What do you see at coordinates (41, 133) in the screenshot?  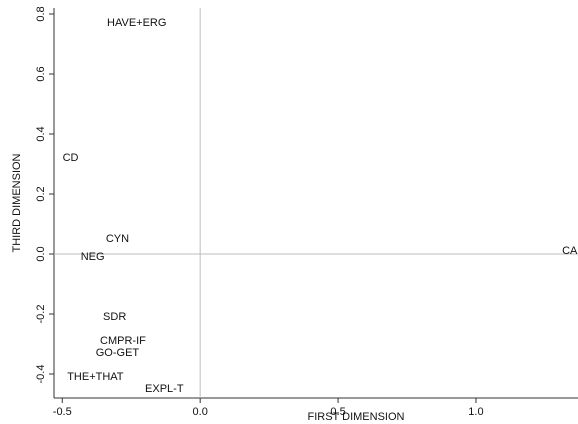 I see `y-tick-label: 0.4` at bounding box center [41, 133].